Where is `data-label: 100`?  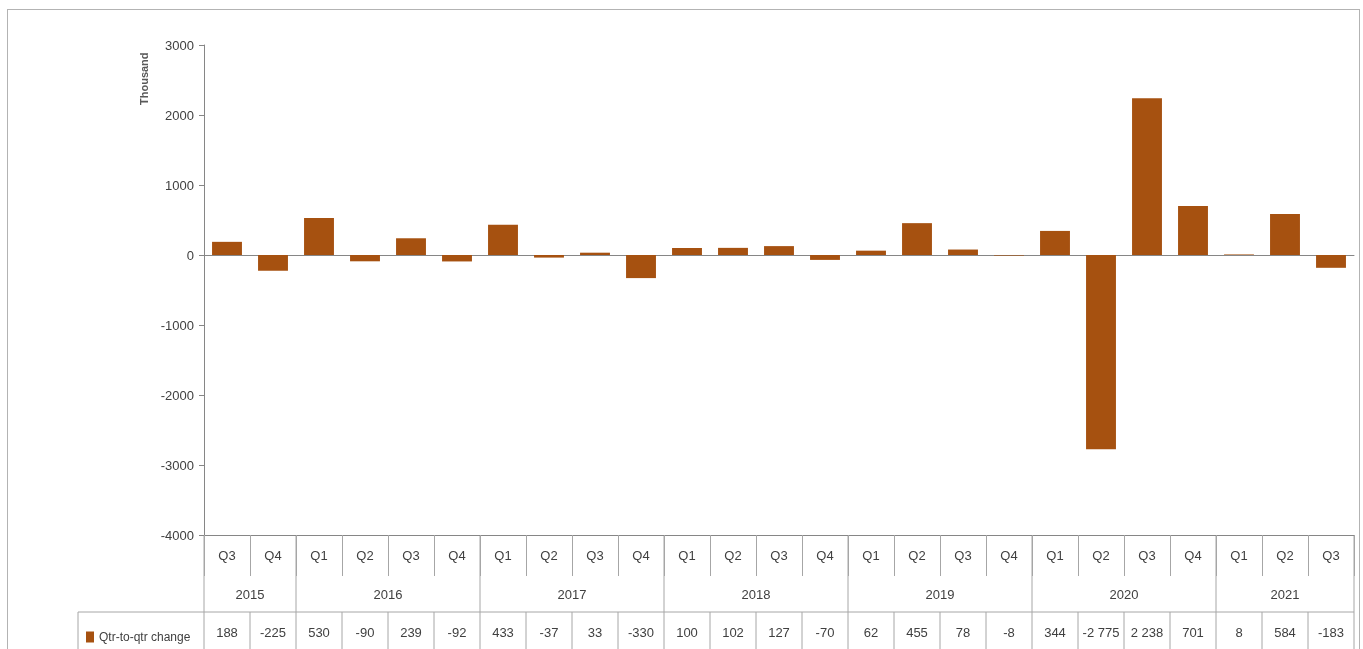 data-label: 100 is located at coordinates (687, 632).